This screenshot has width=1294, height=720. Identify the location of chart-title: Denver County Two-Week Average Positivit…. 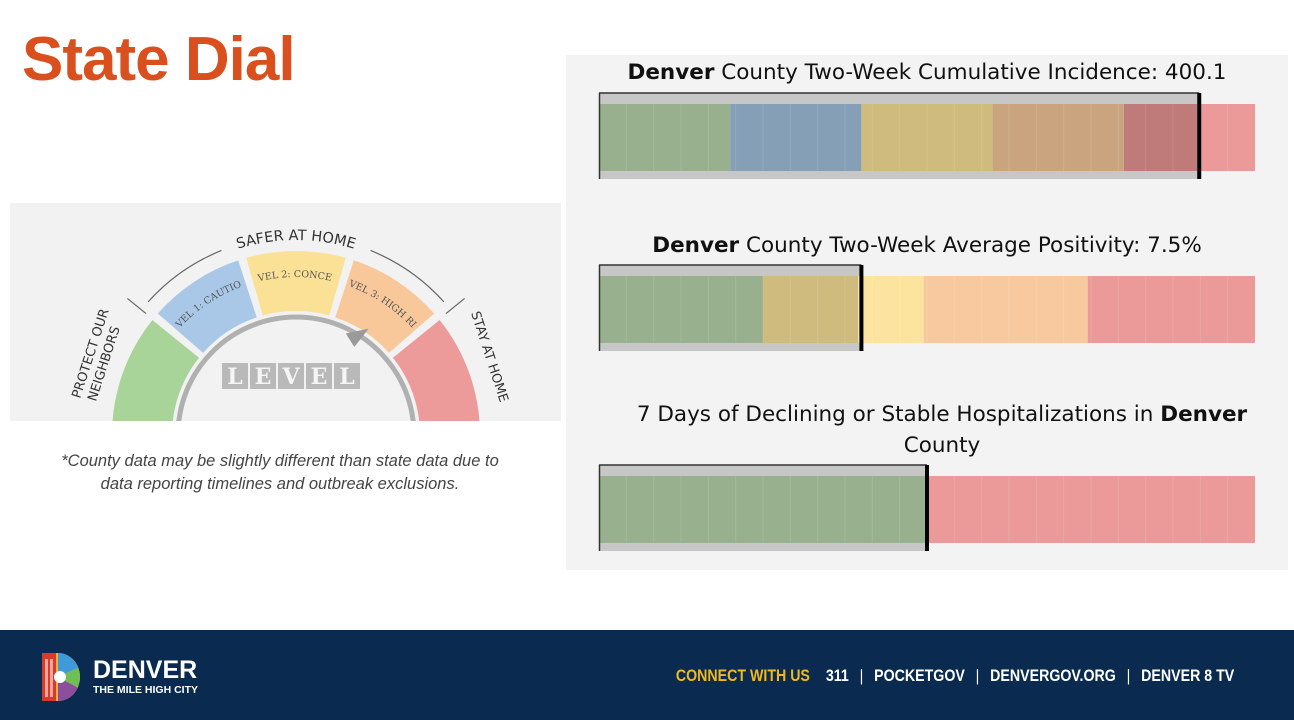
(927, 245).